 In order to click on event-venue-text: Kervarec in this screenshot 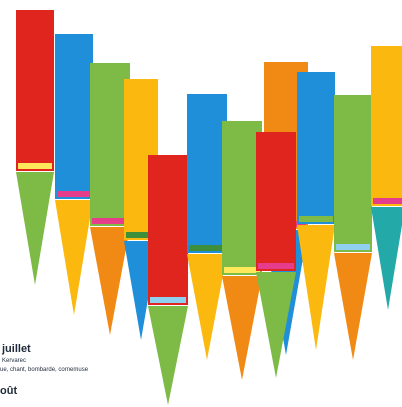, I will do `click(14, 361)`.